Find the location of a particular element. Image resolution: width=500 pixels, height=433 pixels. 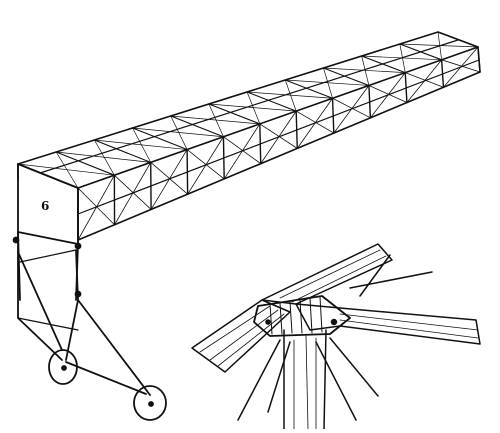

front-strut-left is located at coordinates (40, 296).